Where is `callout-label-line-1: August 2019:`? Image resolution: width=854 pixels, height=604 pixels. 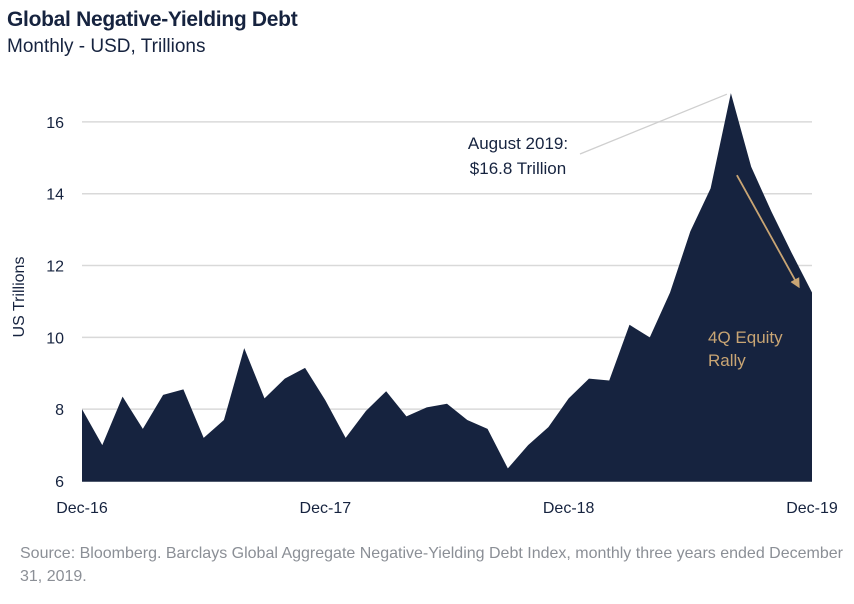
callout-label-line-1: August 2019: is located at coordinates (518, 143).